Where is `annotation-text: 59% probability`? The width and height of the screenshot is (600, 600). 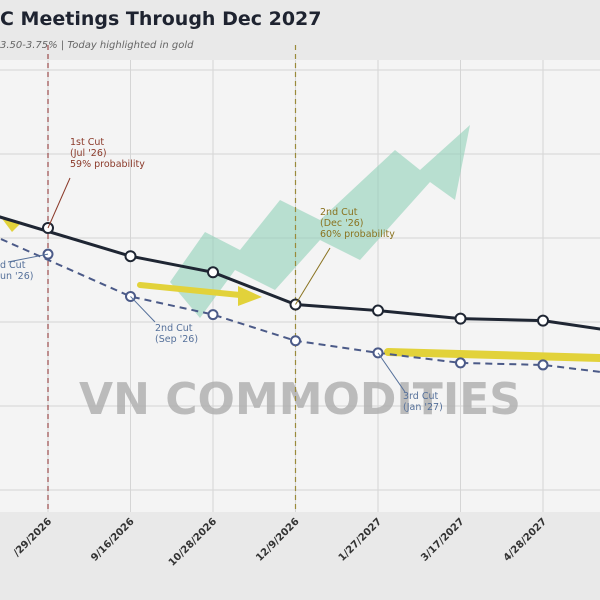 annotation-text: 59% probability is located at coordinates (107, 164).